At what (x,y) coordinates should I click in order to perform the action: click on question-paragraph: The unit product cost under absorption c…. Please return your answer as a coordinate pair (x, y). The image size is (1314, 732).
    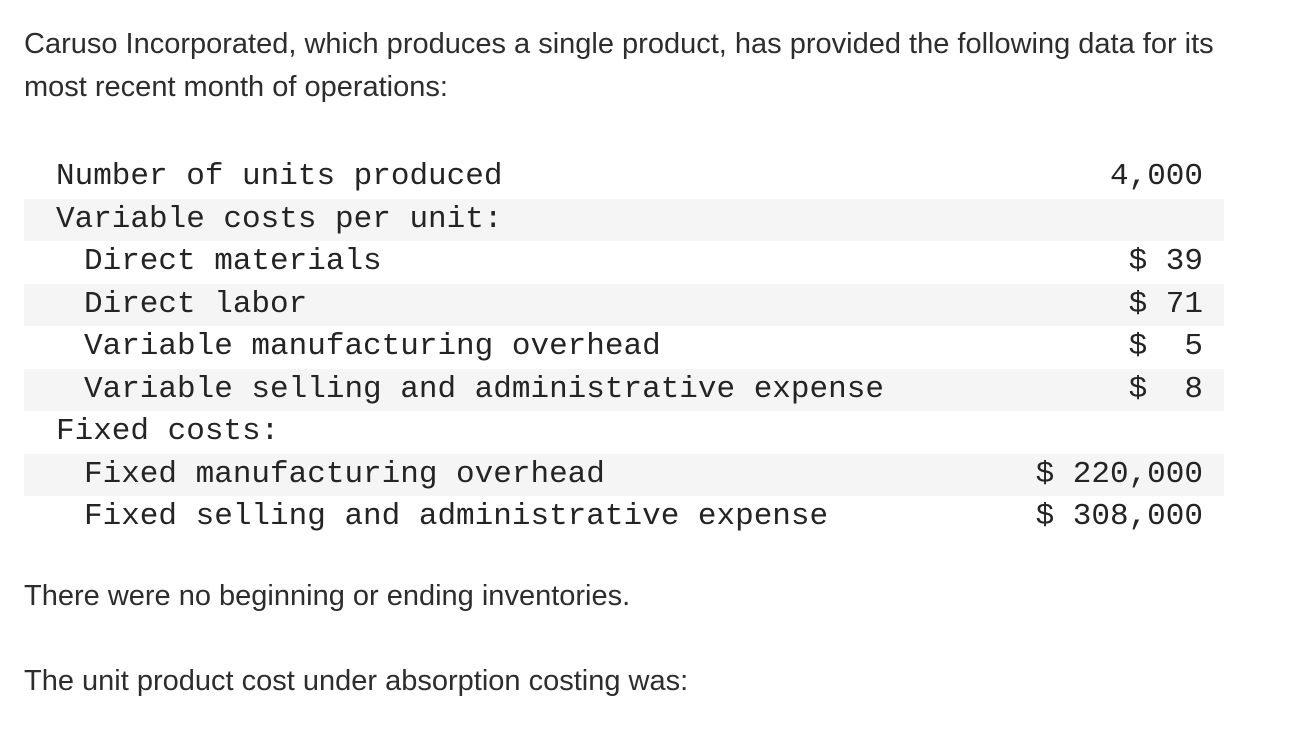
    Looking at the image, I should click on (356, 680).